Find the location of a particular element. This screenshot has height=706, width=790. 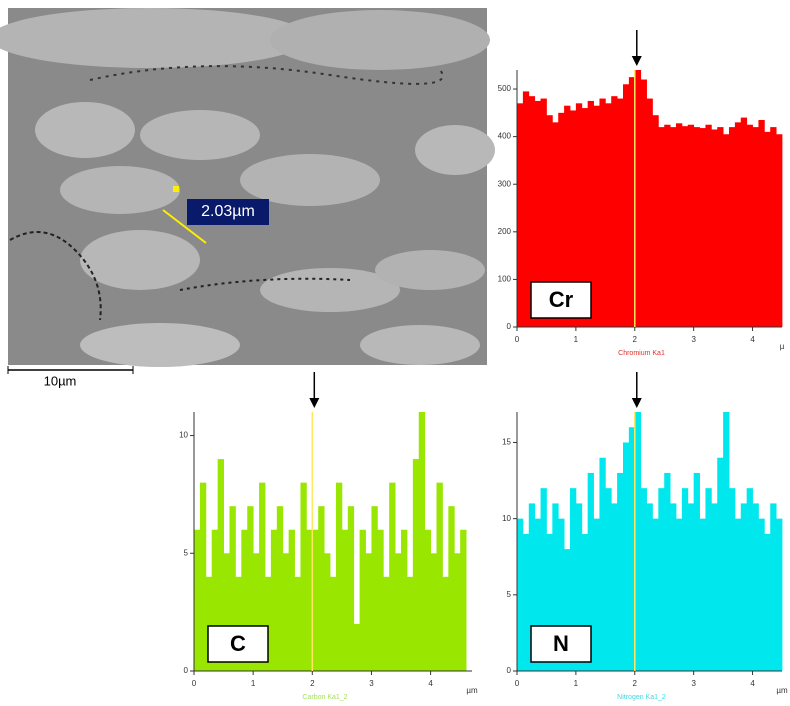

y-tick-label: 15 is located at coordinates (506, 442).